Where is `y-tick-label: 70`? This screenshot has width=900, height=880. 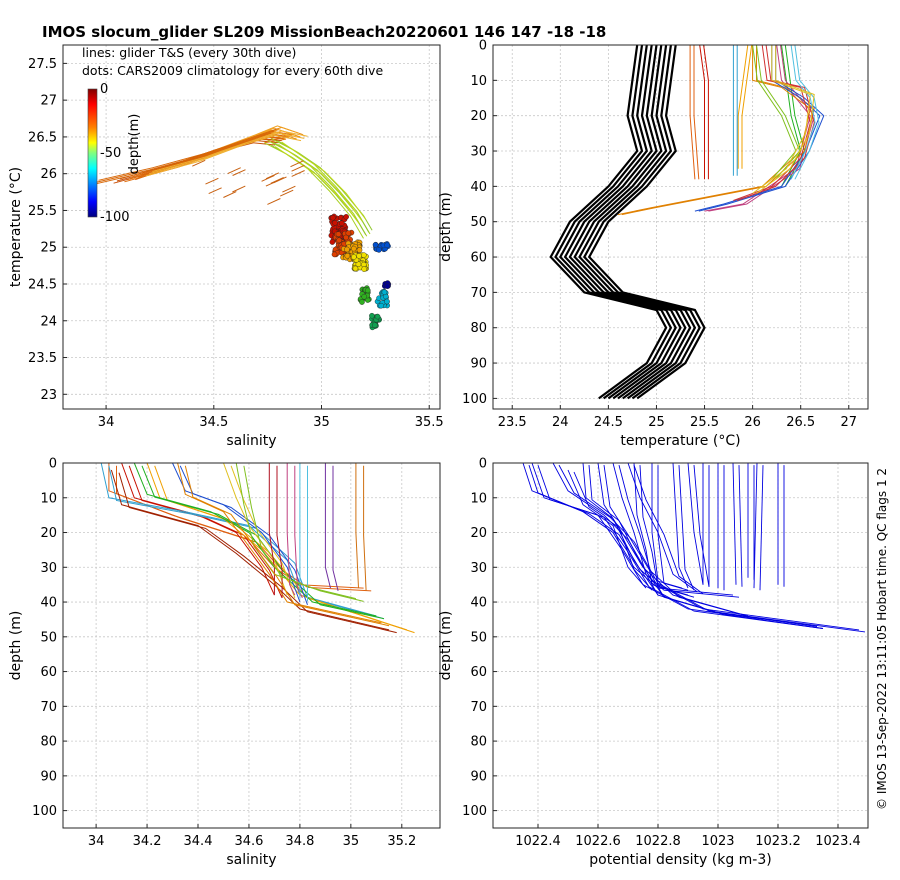 y-tick-label: 70 is located at coordinates (478, 293).